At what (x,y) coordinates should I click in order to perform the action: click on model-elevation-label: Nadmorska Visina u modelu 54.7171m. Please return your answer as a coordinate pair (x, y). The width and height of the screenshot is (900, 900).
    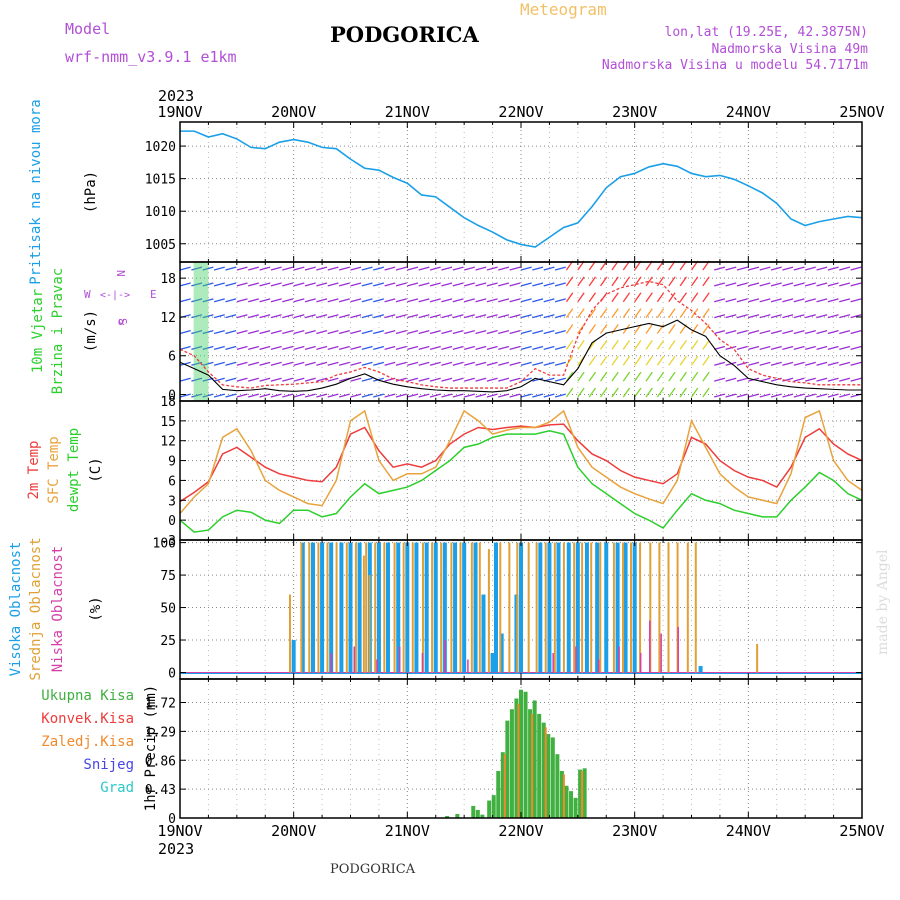
    Looking at the image, I should click on (734, 65).